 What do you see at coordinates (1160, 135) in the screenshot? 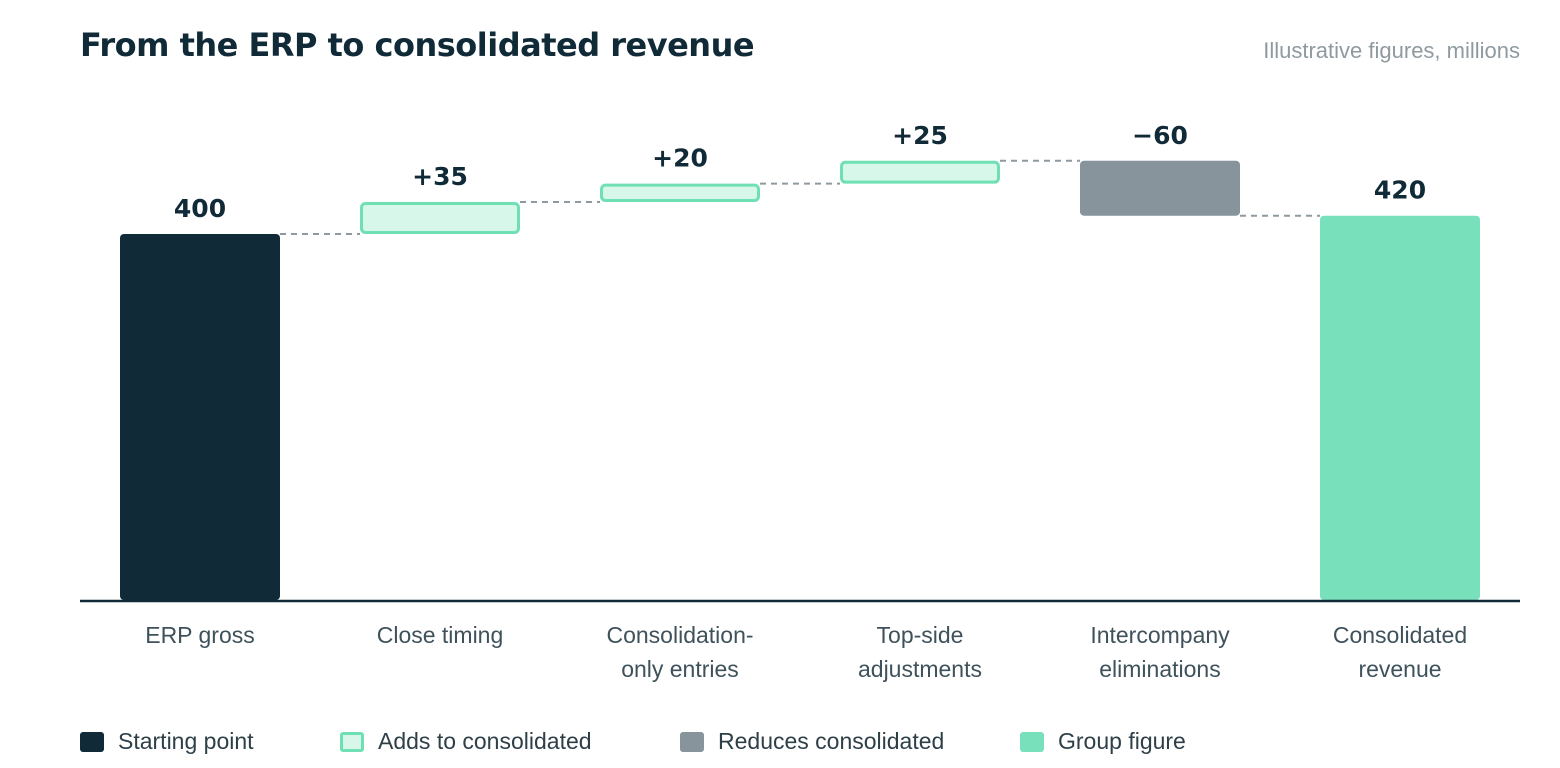
I see `value-label-5: −60` at bounding box center [1160, 135].